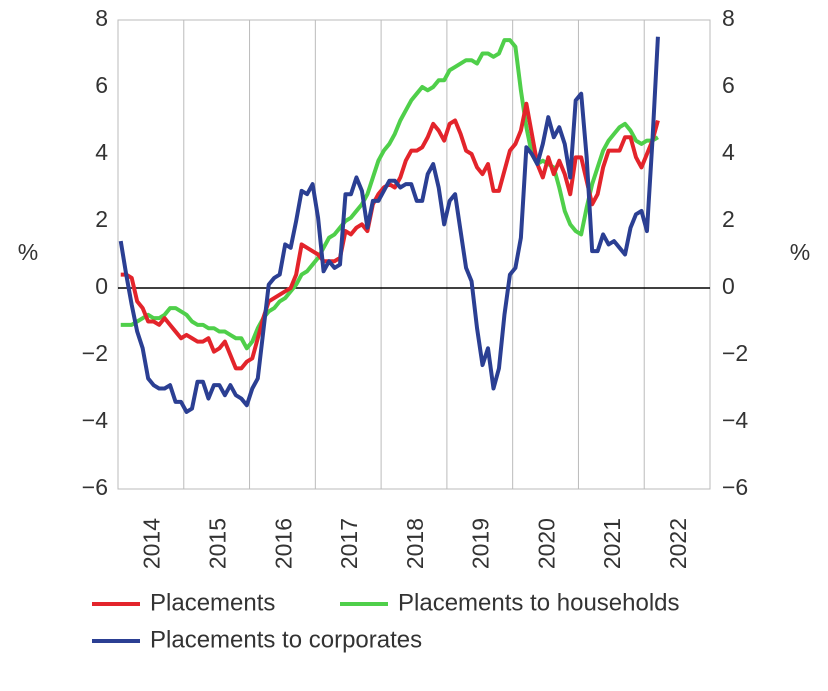 The image size is (828, 691). What do you see at coordinates (101, 219) in the screenshot?
I see `y-tick-label: 2` at bounding box center [101, 219].